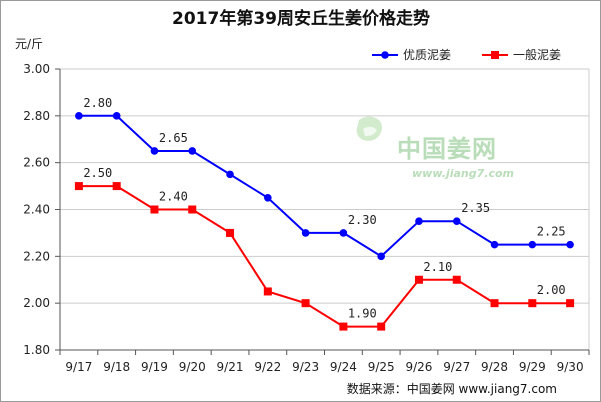  I want to click on y-ticks: 1.80 2.00 2.20 2.40 2.60 2.80 3.00, so click(41, 209).